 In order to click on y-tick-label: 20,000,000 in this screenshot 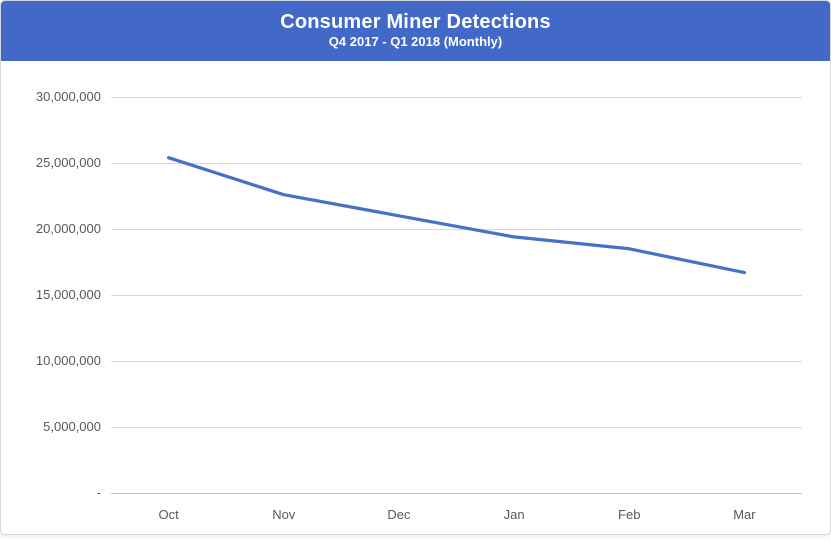, I will do `click(68, 228)`.